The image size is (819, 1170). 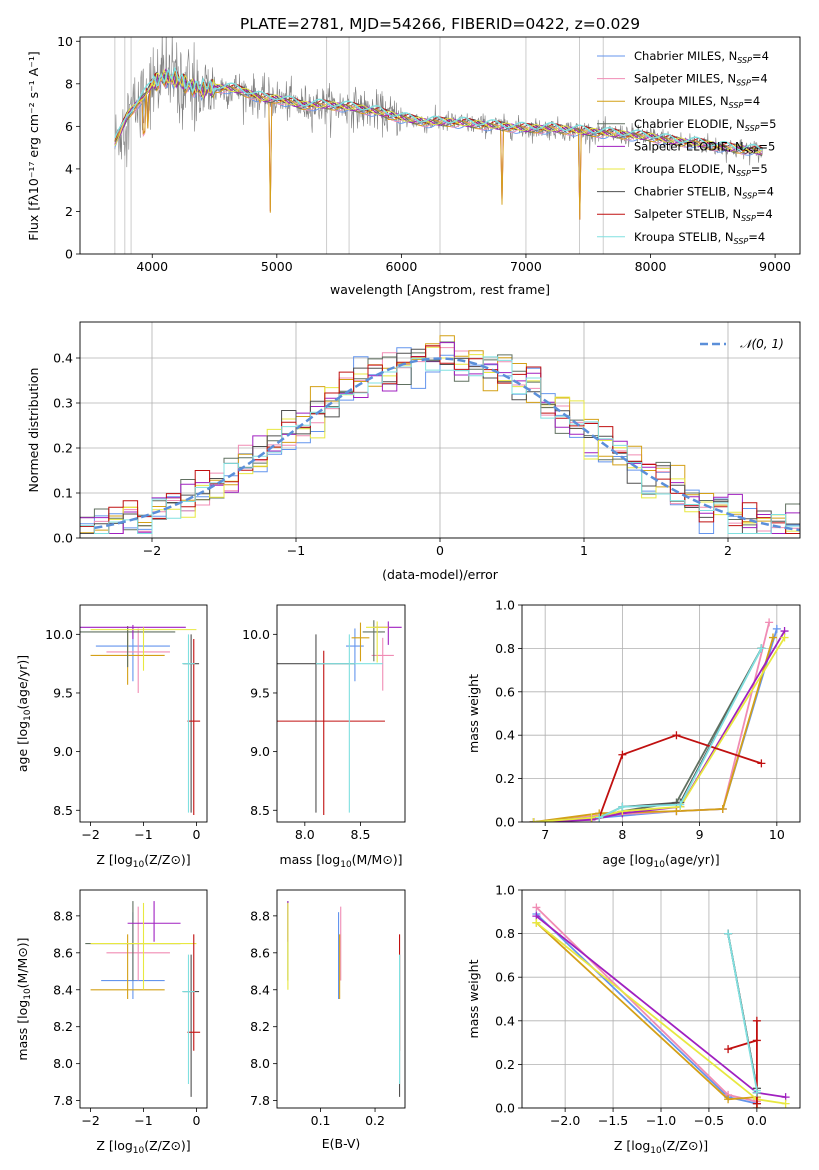 I want to click on x-tick-label: −1.0, so click(x=661, y=1120).